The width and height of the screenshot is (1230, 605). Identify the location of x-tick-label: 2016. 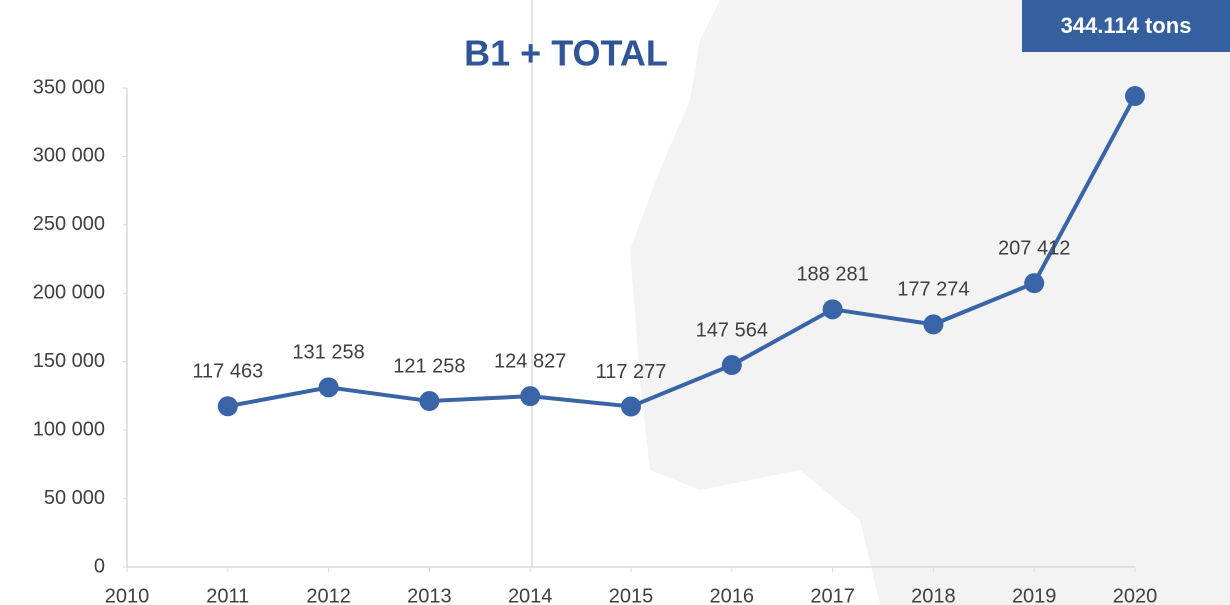
(732, 595).